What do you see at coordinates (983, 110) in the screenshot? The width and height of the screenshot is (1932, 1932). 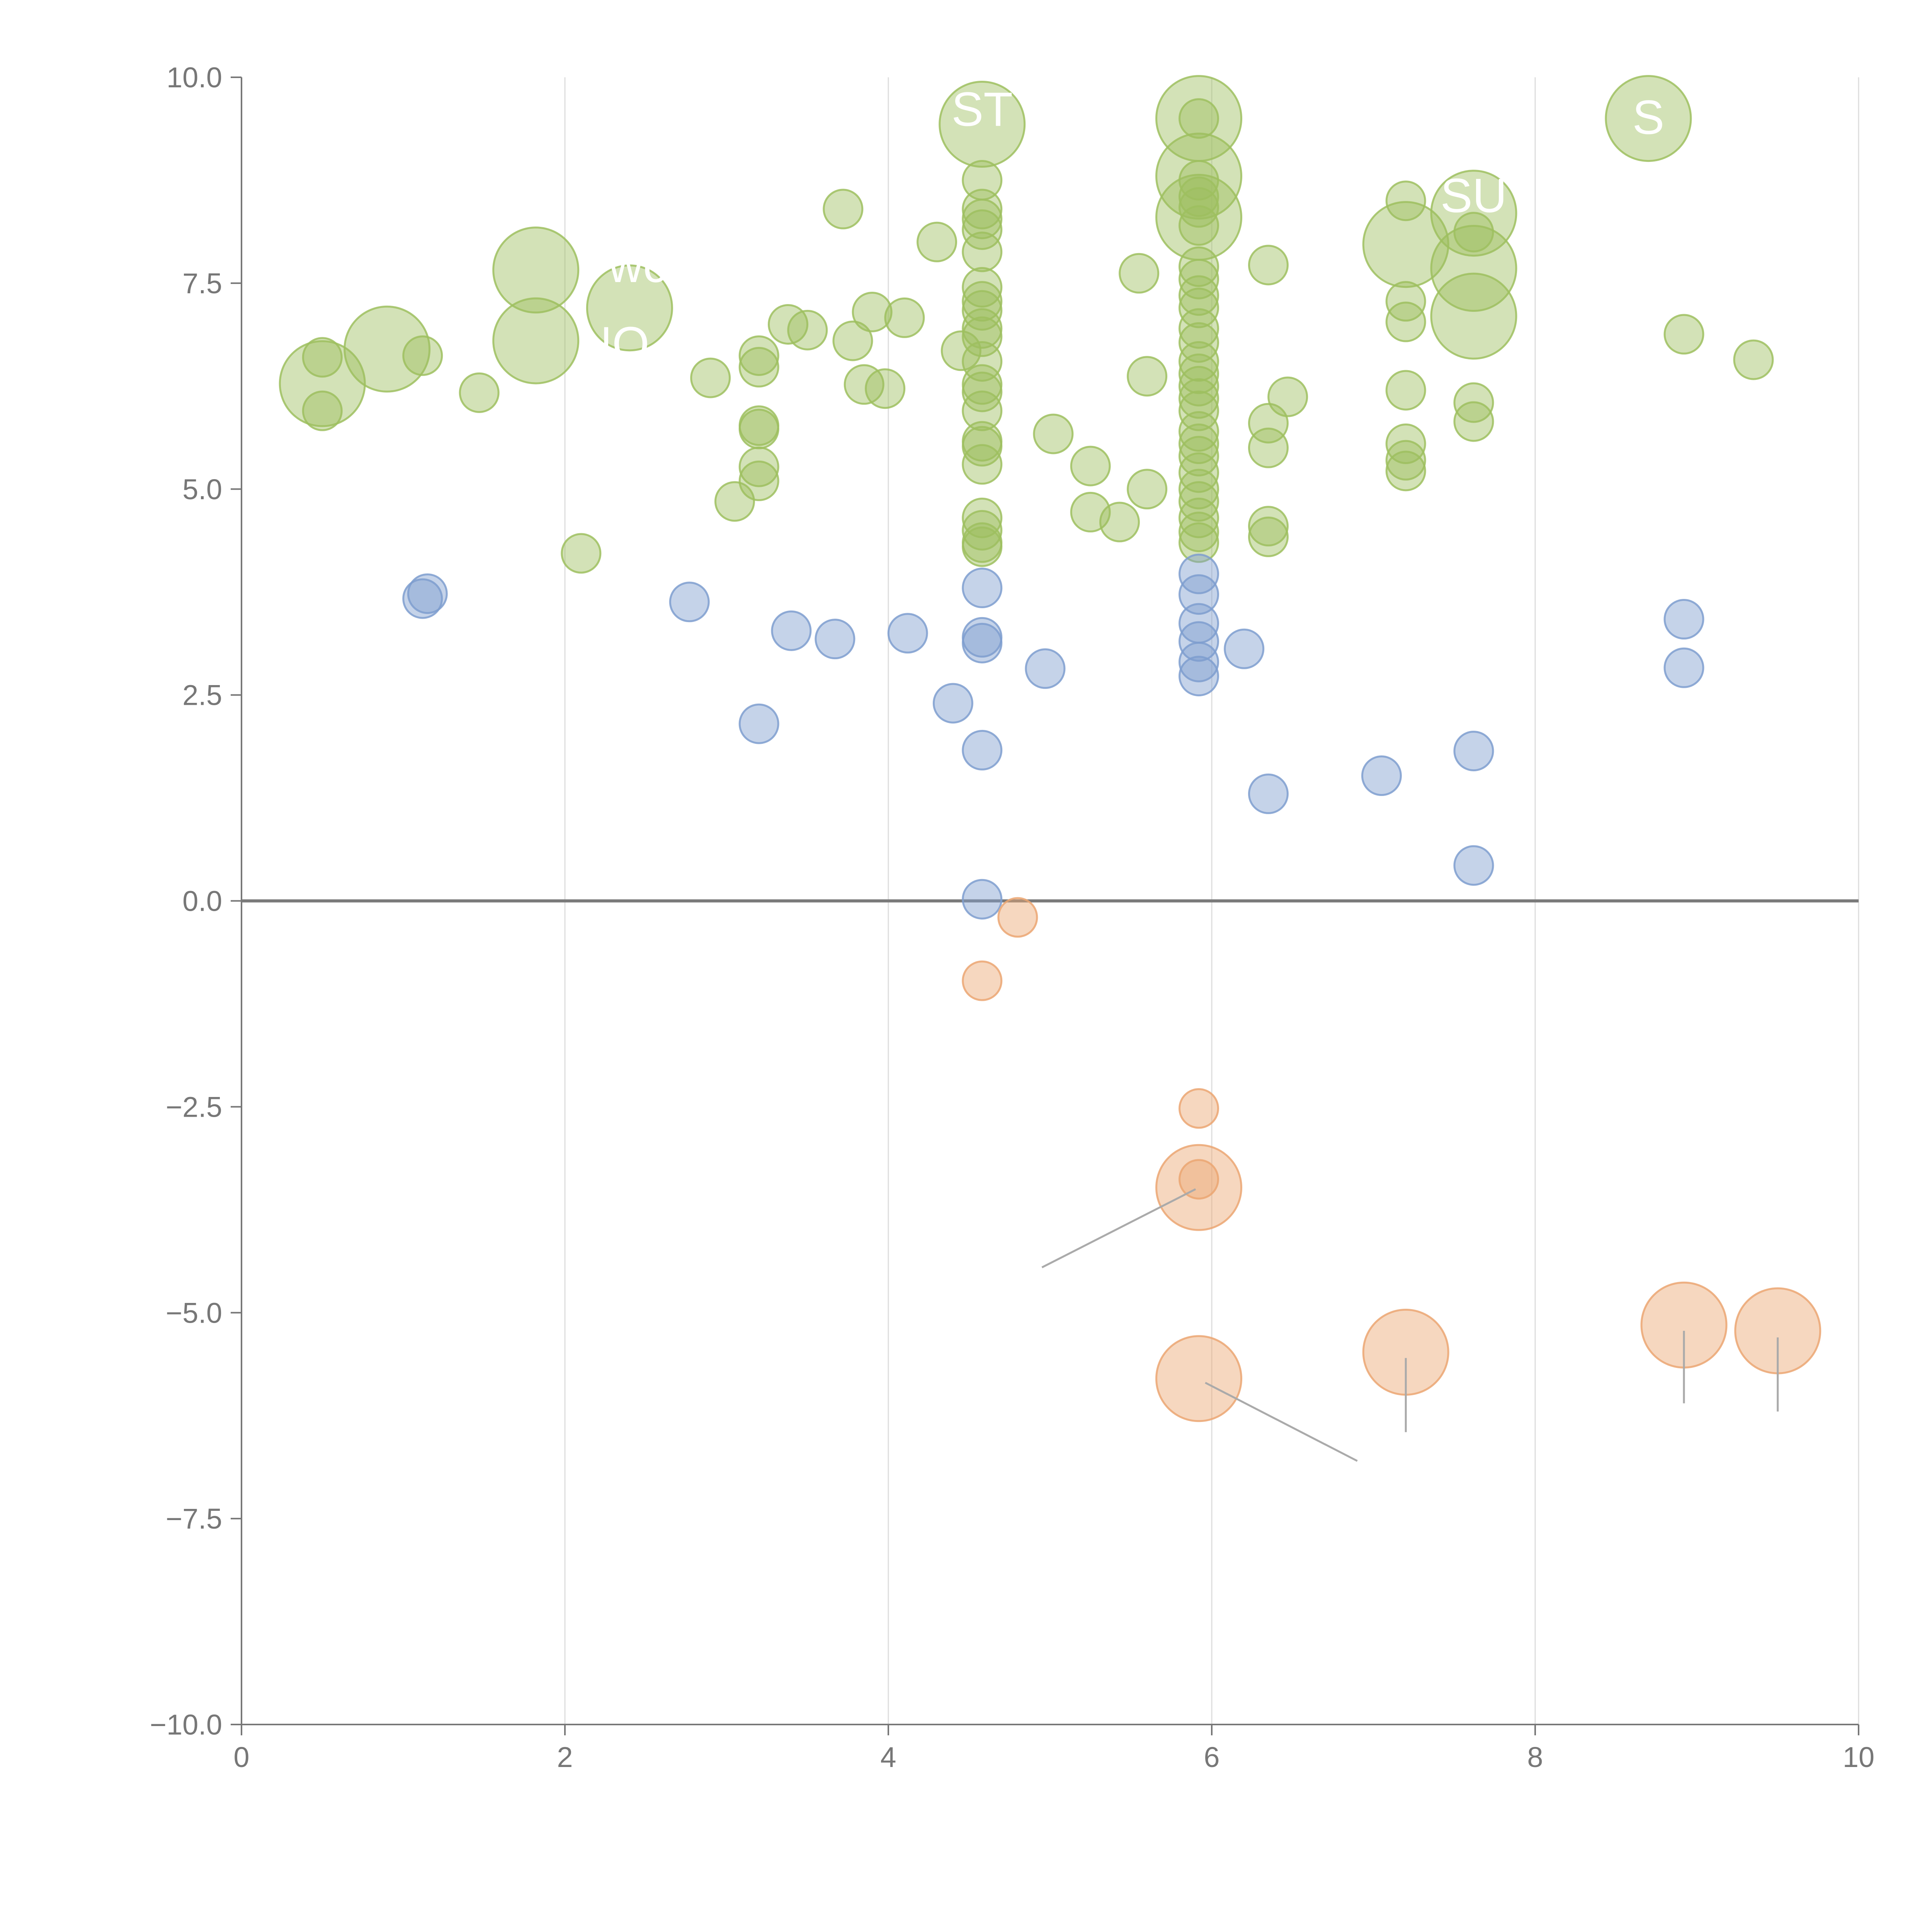 I see `point-label: ST` at bounding box center [983, 110].